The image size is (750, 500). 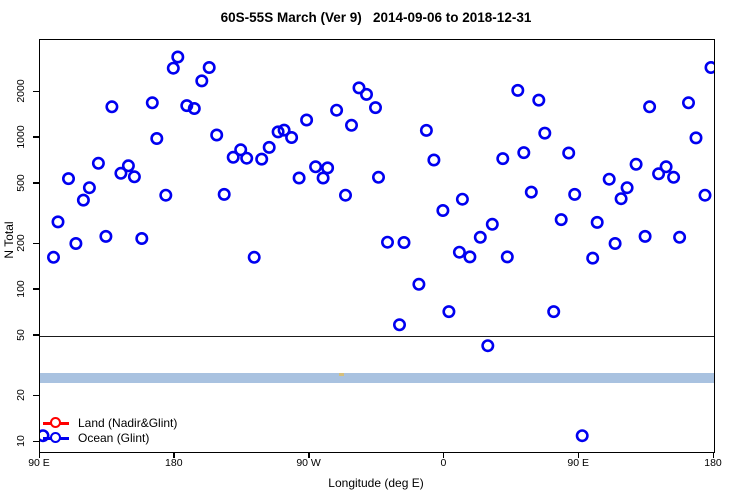 What do you see at coordinates (21, 243) in the screenshot?
I see `y-tick-label: 200` at bounding box center [21, 243].